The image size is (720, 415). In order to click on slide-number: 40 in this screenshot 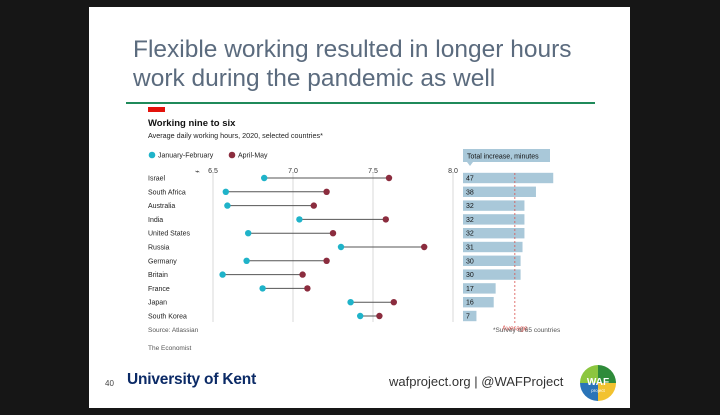, I will do `click(109, 383)`.